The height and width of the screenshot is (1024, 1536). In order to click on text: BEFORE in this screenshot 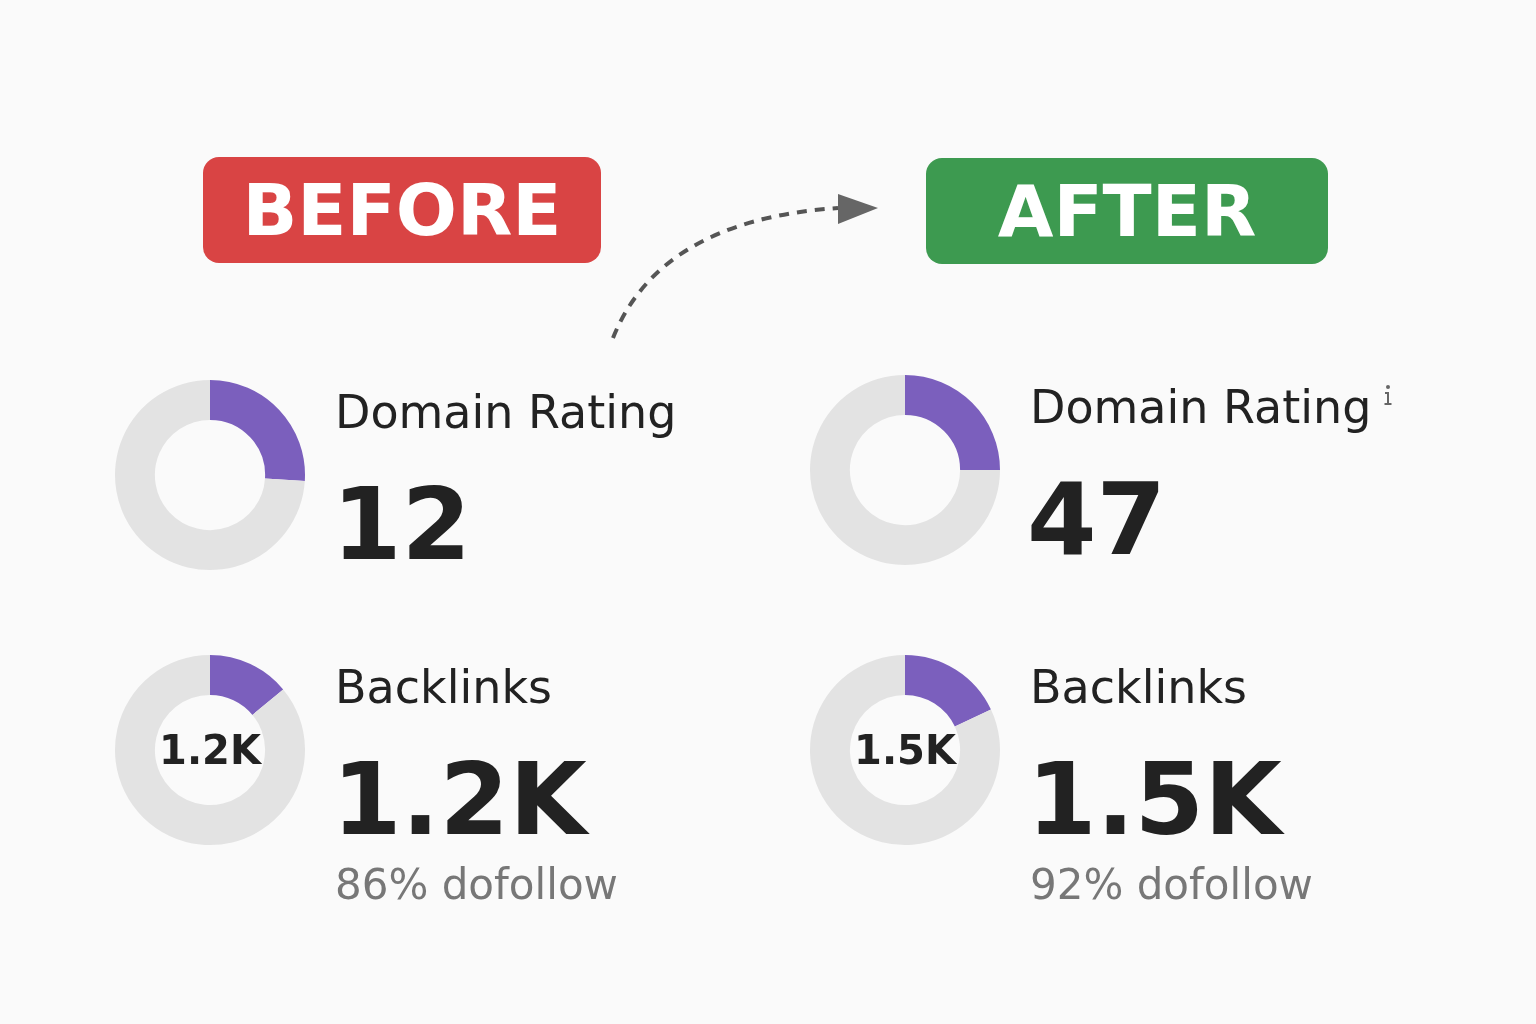, I will do `click(402, 210)`.